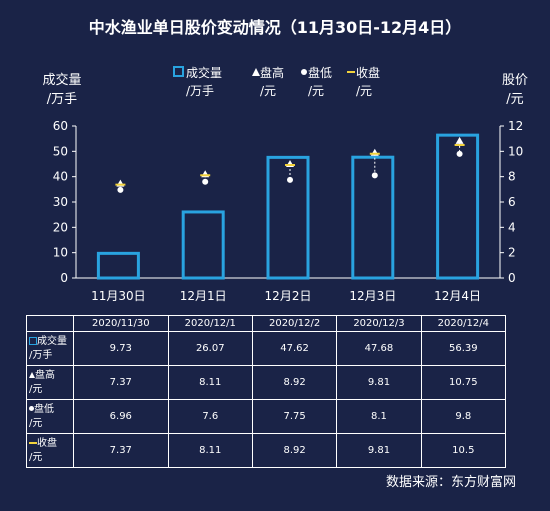  Describe the element at coordinates (210, 323) in the screenshot. I see `table-header: 2020/12/1` at that location.